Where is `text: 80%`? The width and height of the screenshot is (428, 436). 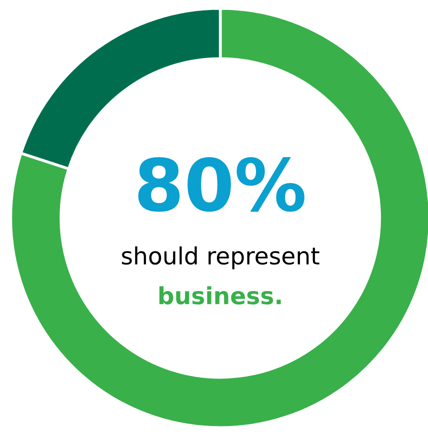 text: 80% is located at coordinates (221, 184).